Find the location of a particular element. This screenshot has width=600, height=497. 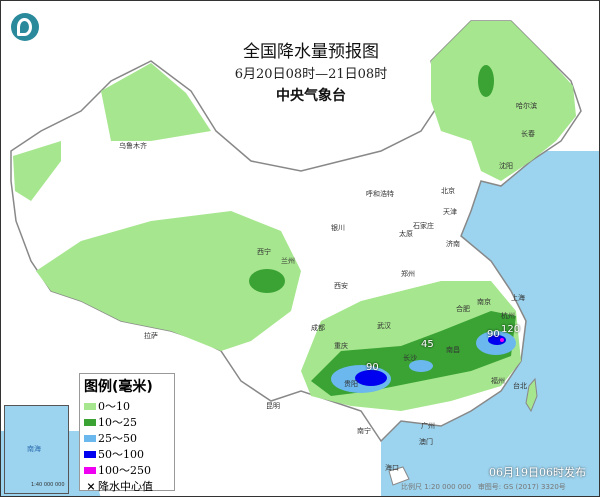

city-label: 海口 is located at coordinates (392, 468).